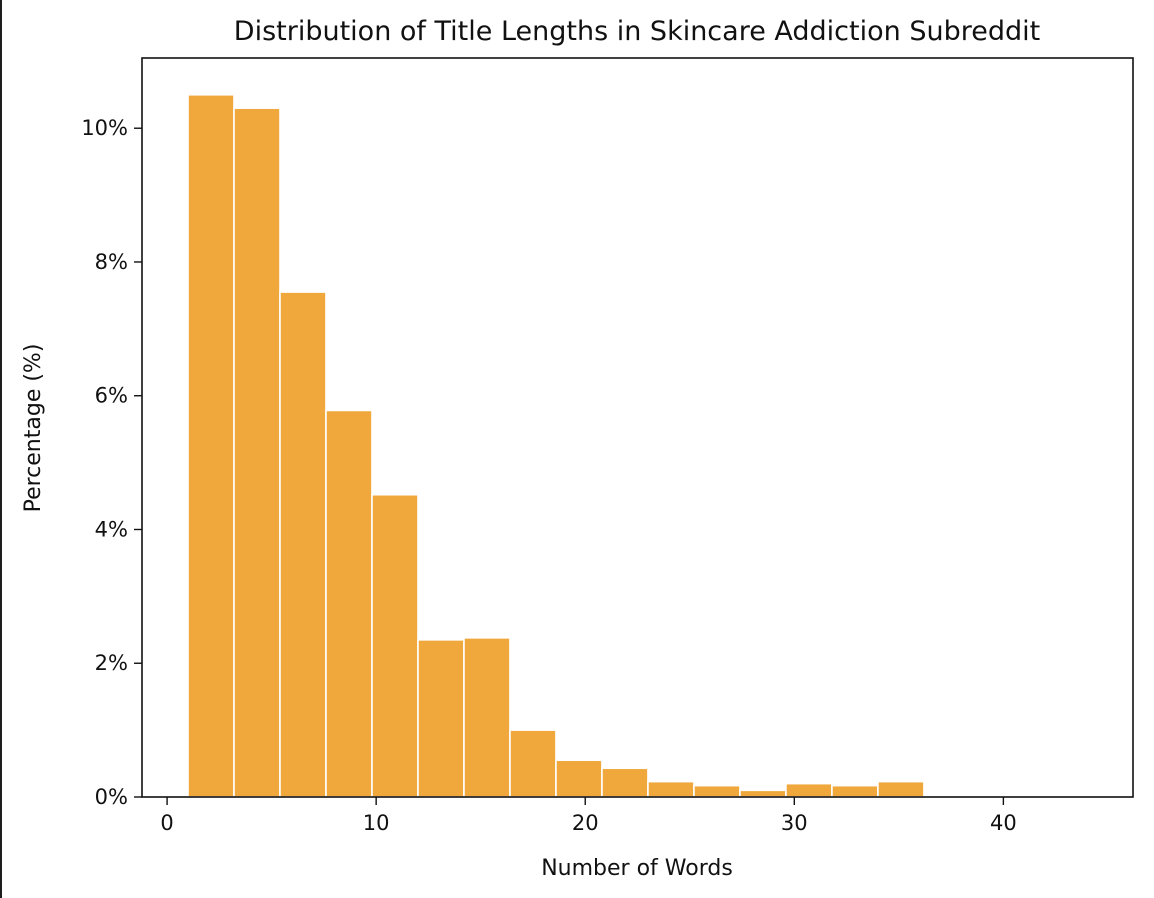  I want to click on x-tick-label: 10, so click(376, 823).